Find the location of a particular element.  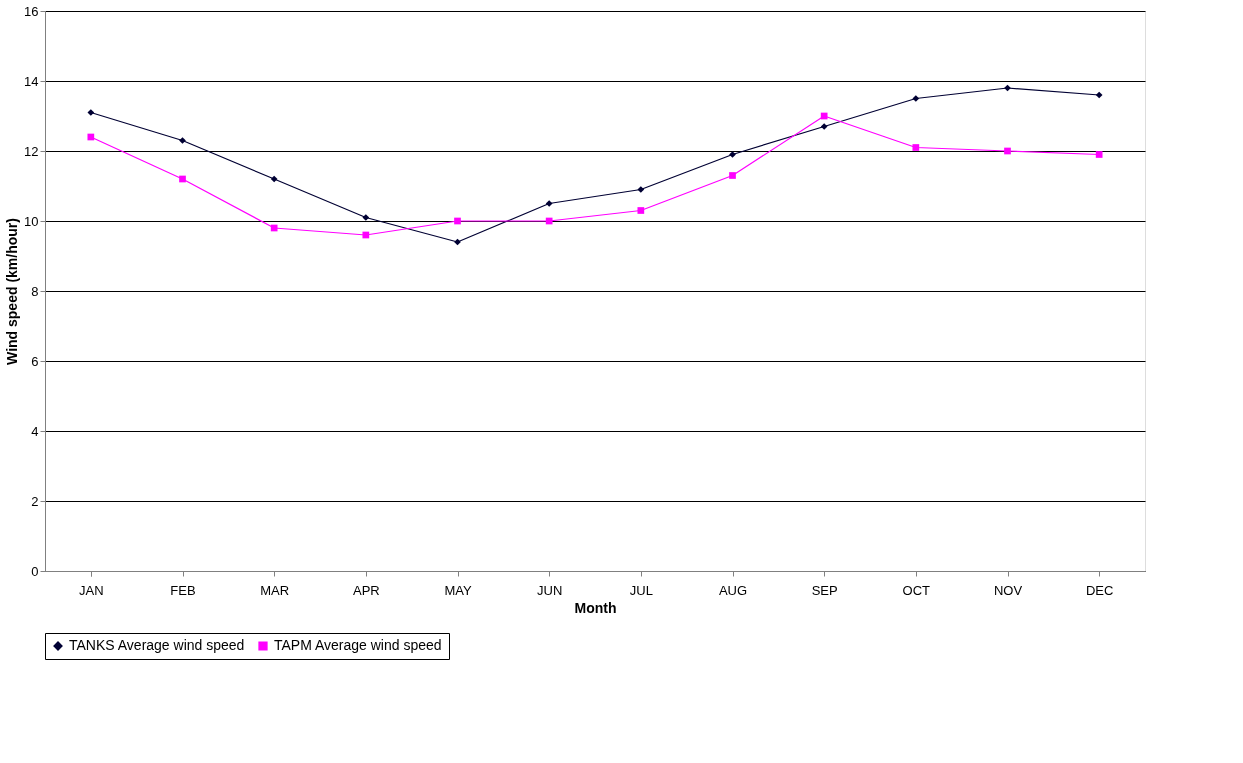

x-axis-title: Month is located at coordinates (595, 607).